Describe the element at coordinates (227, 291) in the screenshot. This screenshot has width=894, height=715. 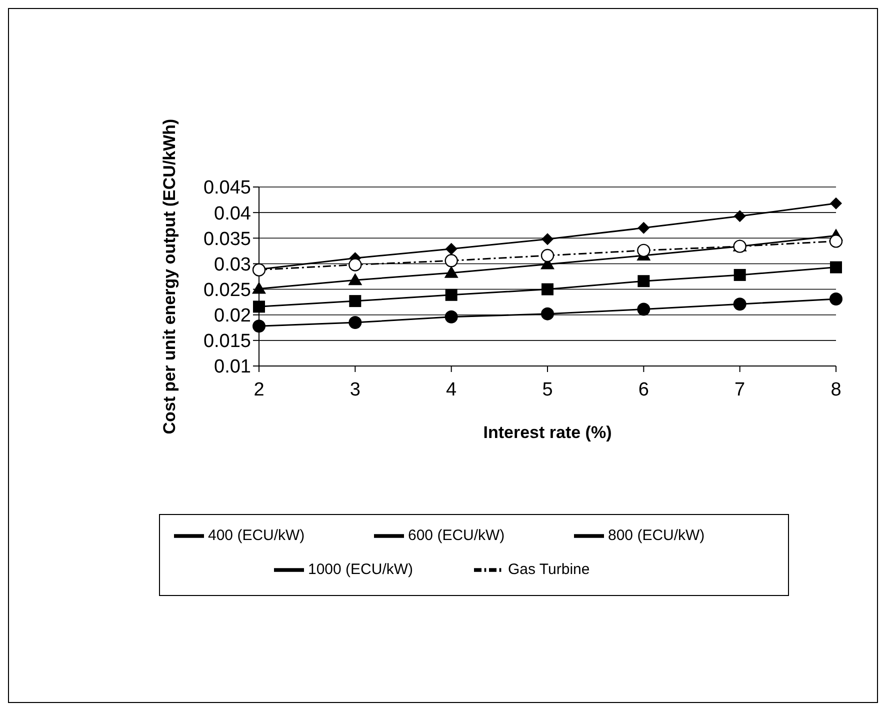
I see `y-tick-label: 0.025` at that location.